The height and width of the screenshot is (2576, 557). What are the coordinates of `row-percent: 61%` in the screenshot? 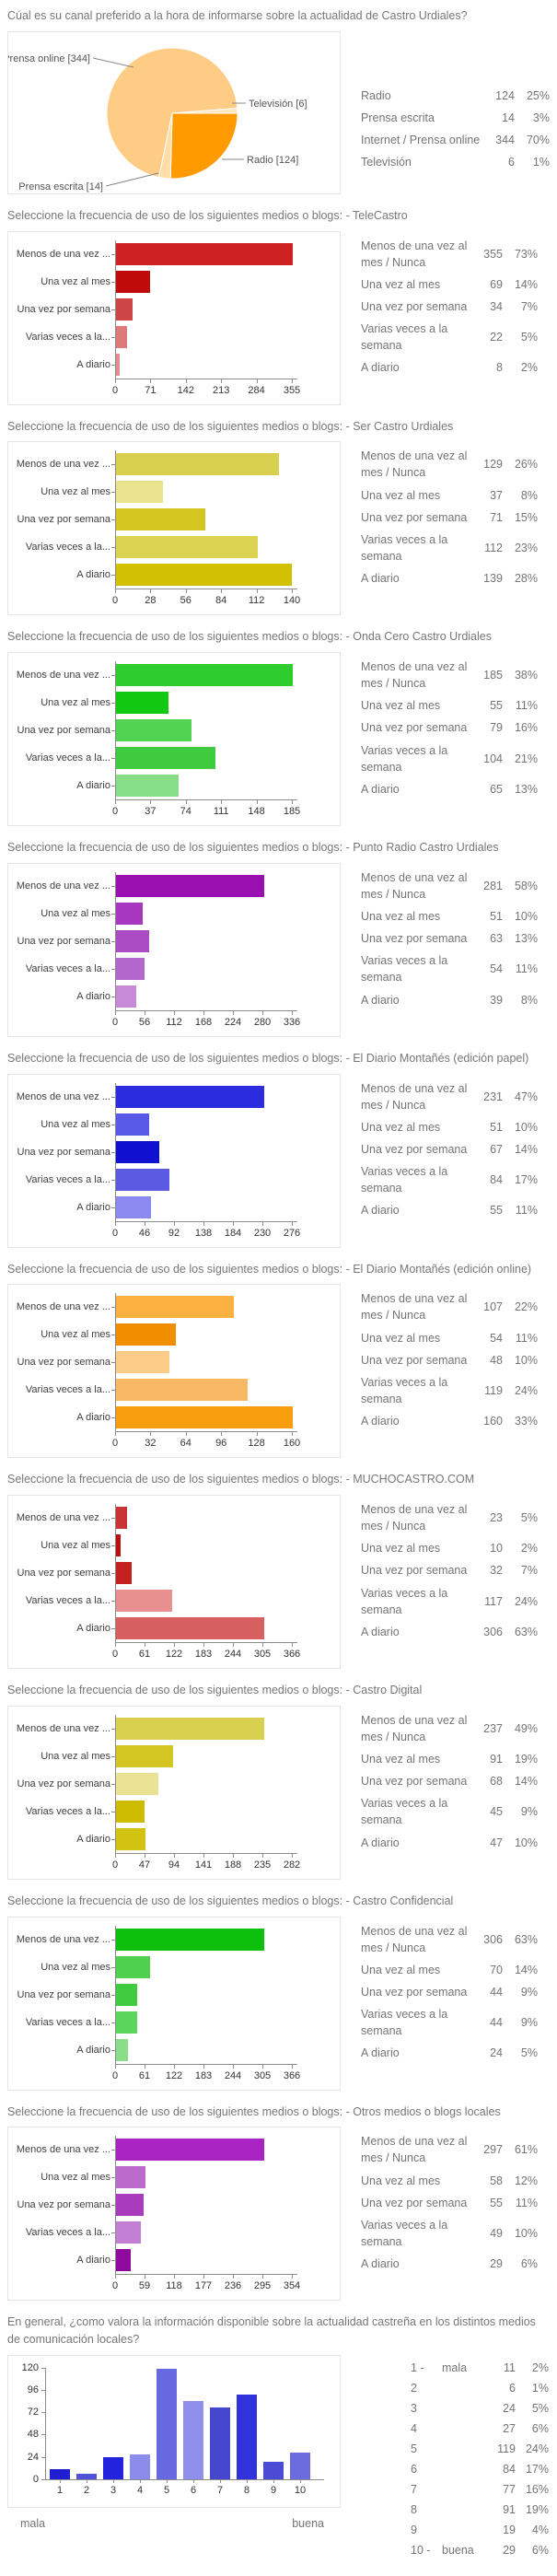 It's located at (526, 2150).